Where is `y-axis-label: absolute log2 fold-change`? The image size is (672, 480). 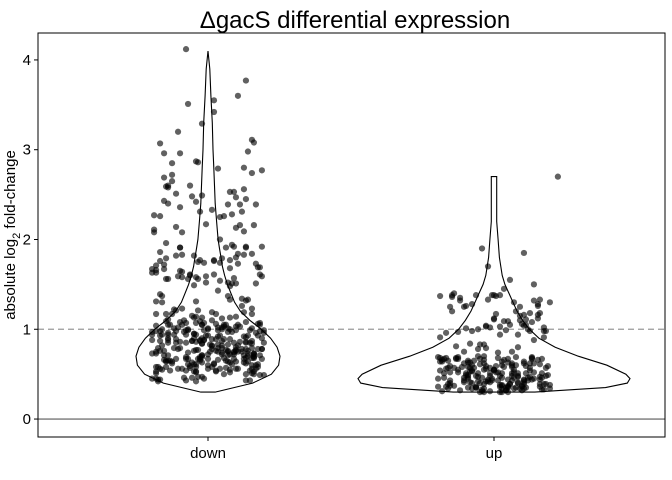
y-axis-label: absolute log2 fold-change is located at coordinates (12, 235).